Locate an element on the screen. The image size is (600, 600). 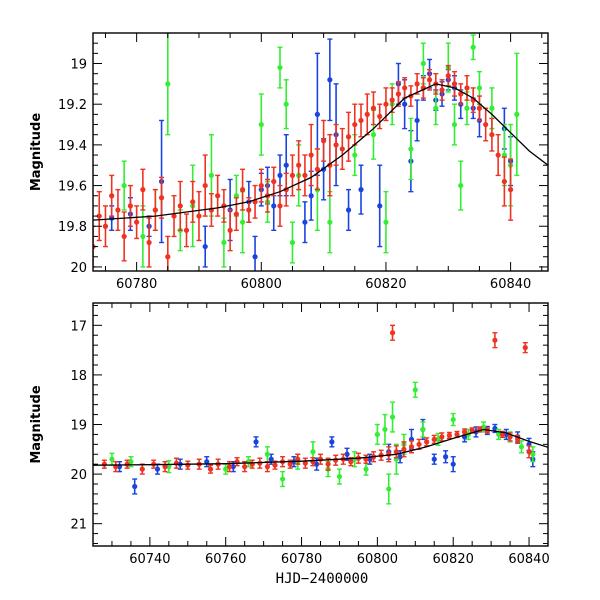
y-tick-label: 19.4 is located at coordinates (72, 146).